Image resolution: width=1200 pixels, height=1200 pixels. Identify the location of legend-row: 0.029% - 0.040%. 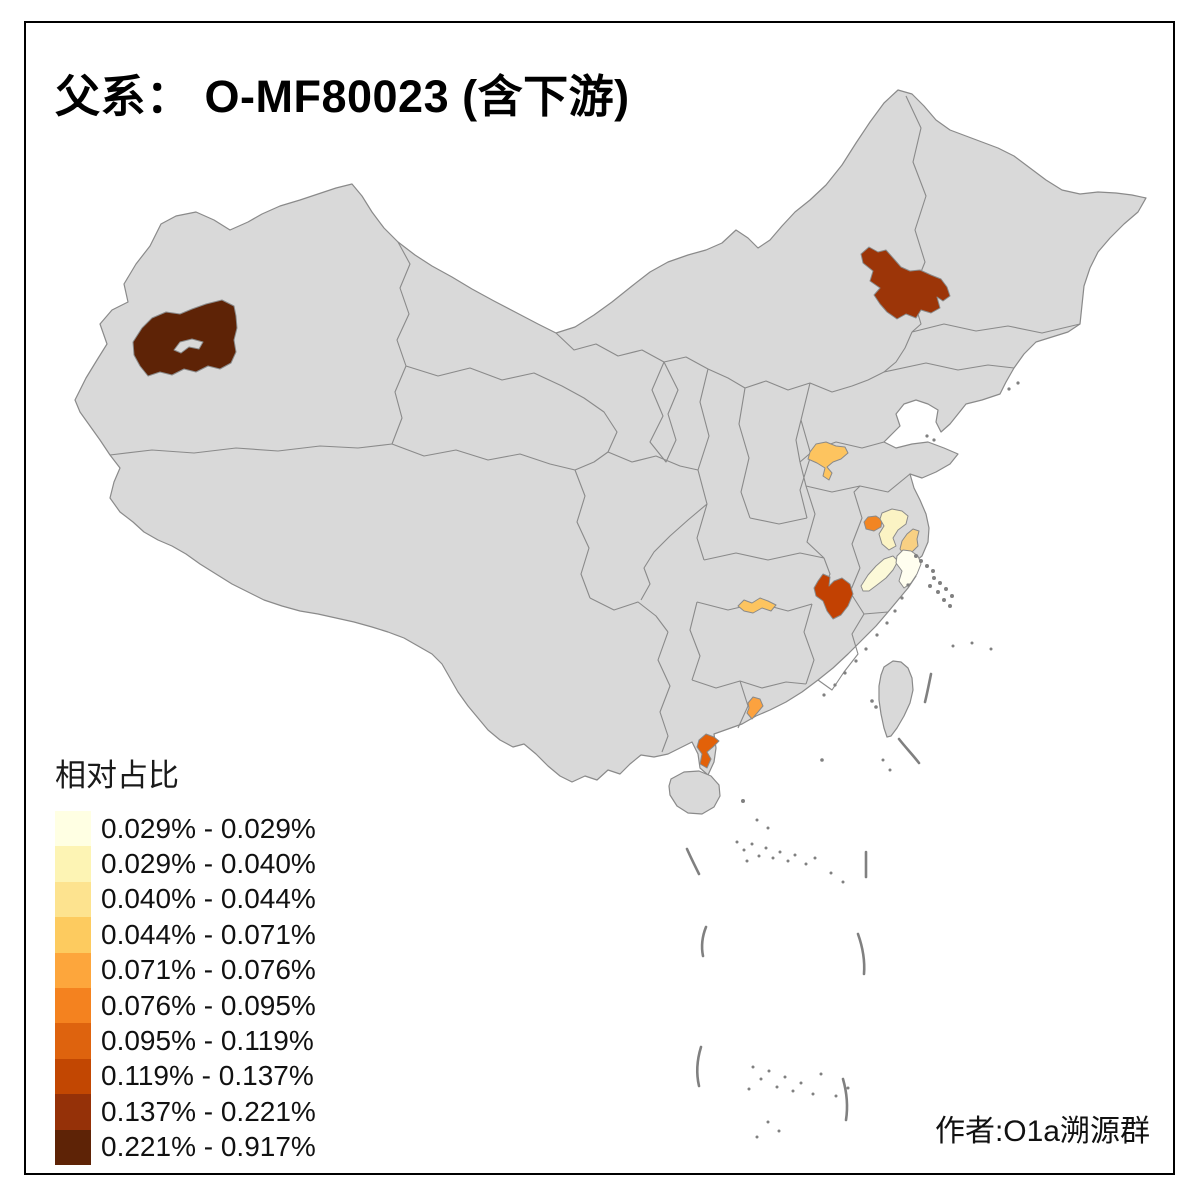
(225, 864).